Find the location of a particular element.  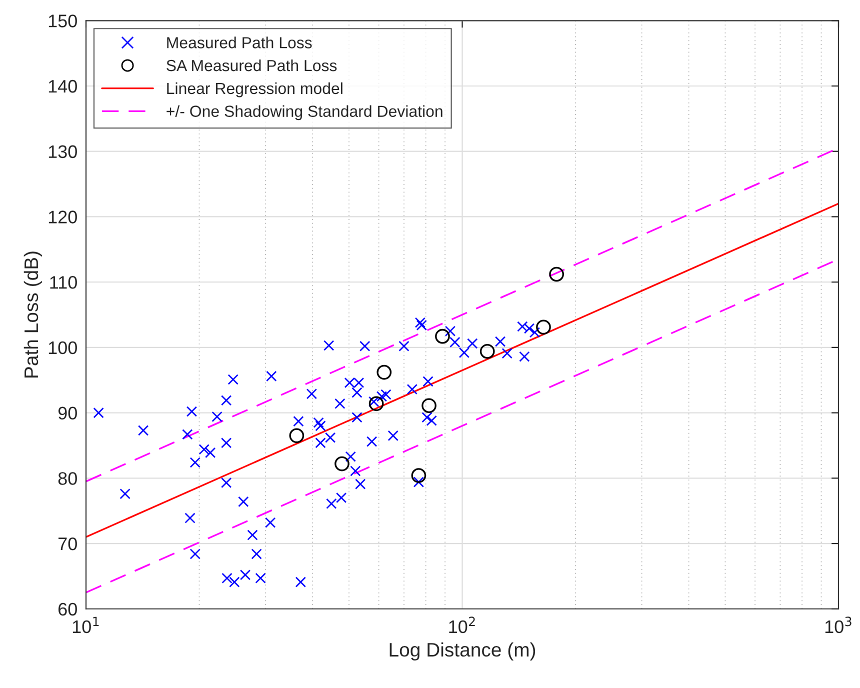

y-tick-label: 130 is located at coordinates (62, 151).